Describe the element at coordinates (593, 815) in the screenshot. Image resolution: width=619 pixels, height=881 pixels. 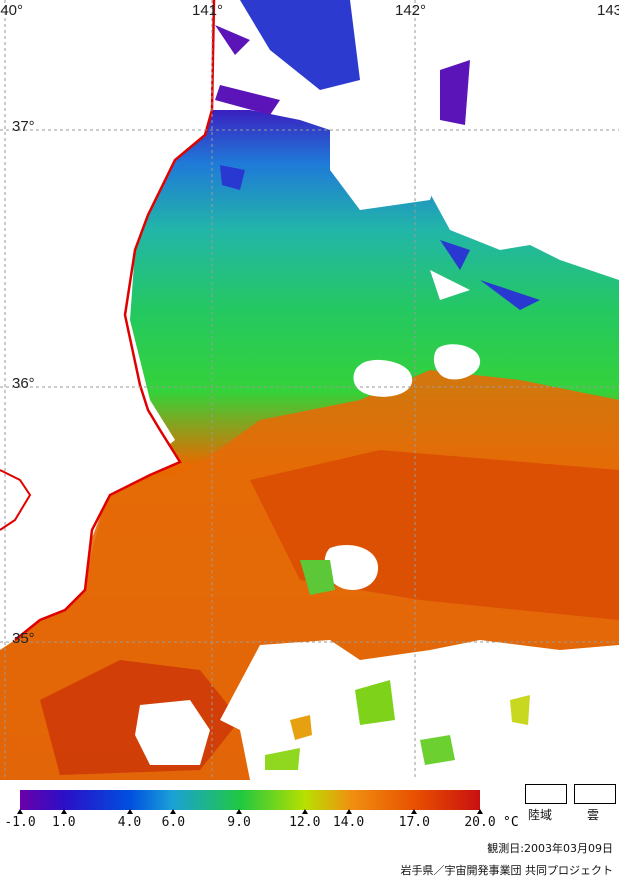
I see `cloud-key-label: 雲` at that location.